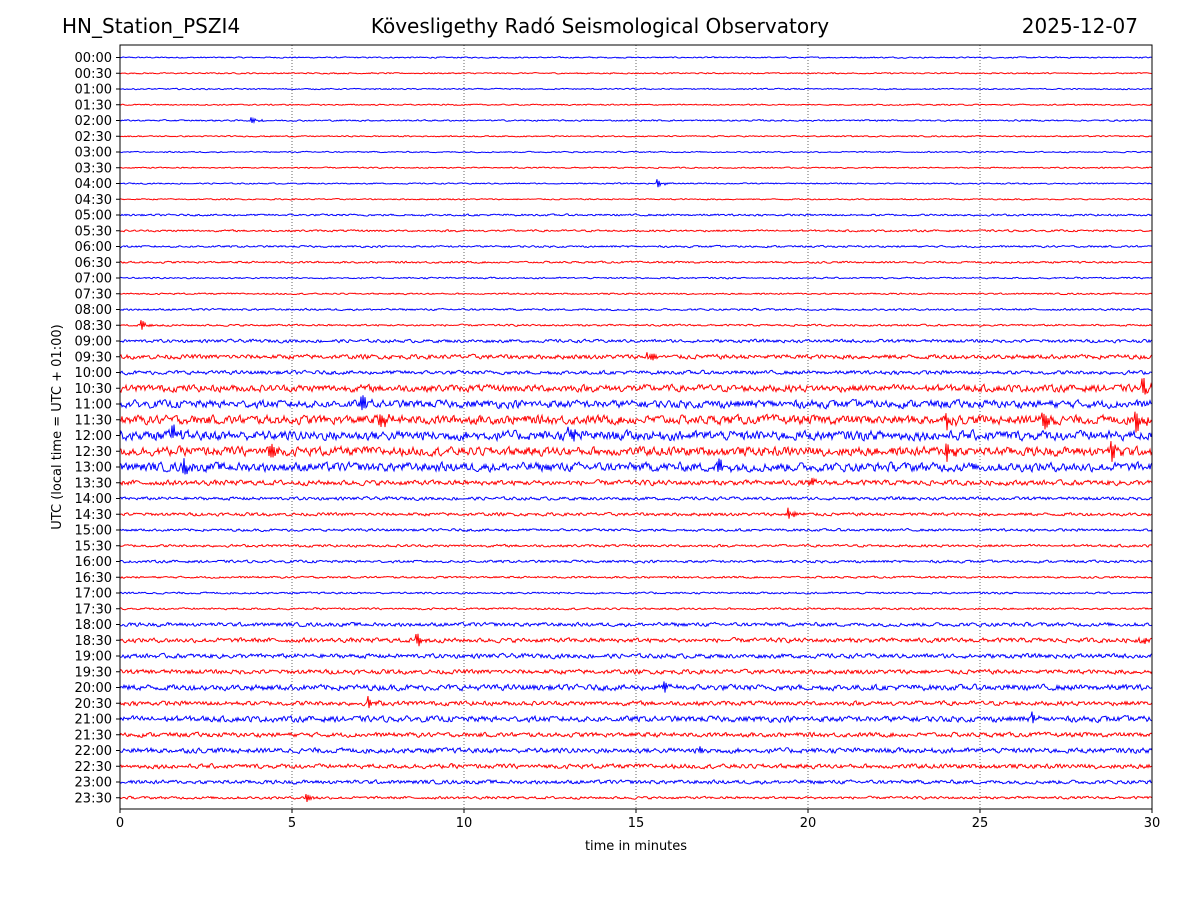 The image size is (1200, 900). What do you see at coordinates (93, 452) in the screenshot?
I see `y-tick-label: 12:30` at bounding box center [93, 452].